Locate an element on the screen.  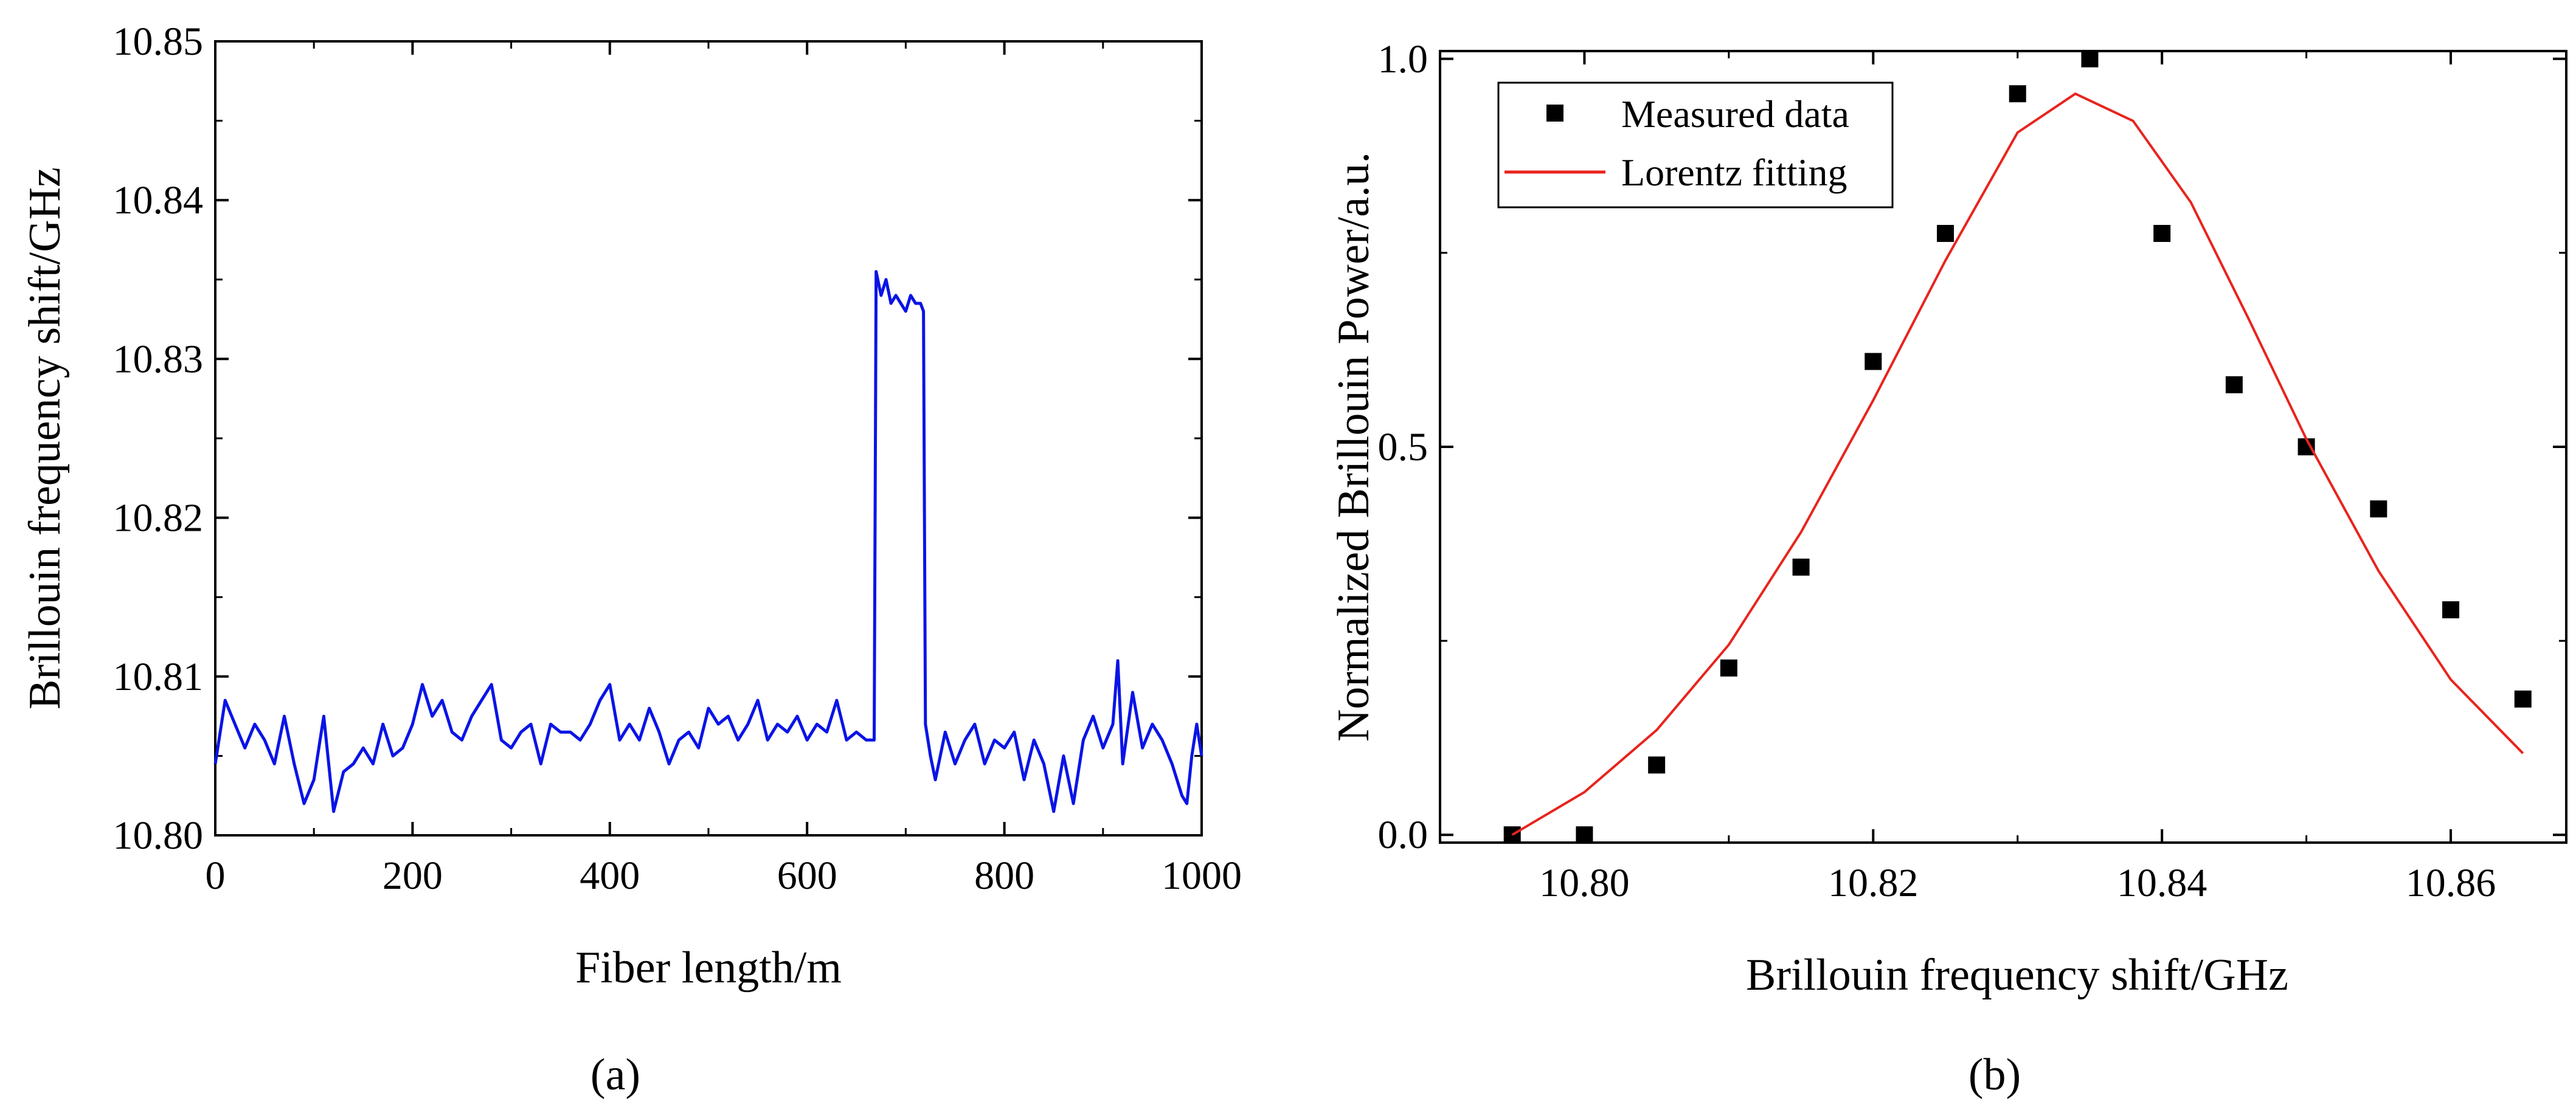
x-tick-label: 10.80 is located at coordinates (1584, 883).